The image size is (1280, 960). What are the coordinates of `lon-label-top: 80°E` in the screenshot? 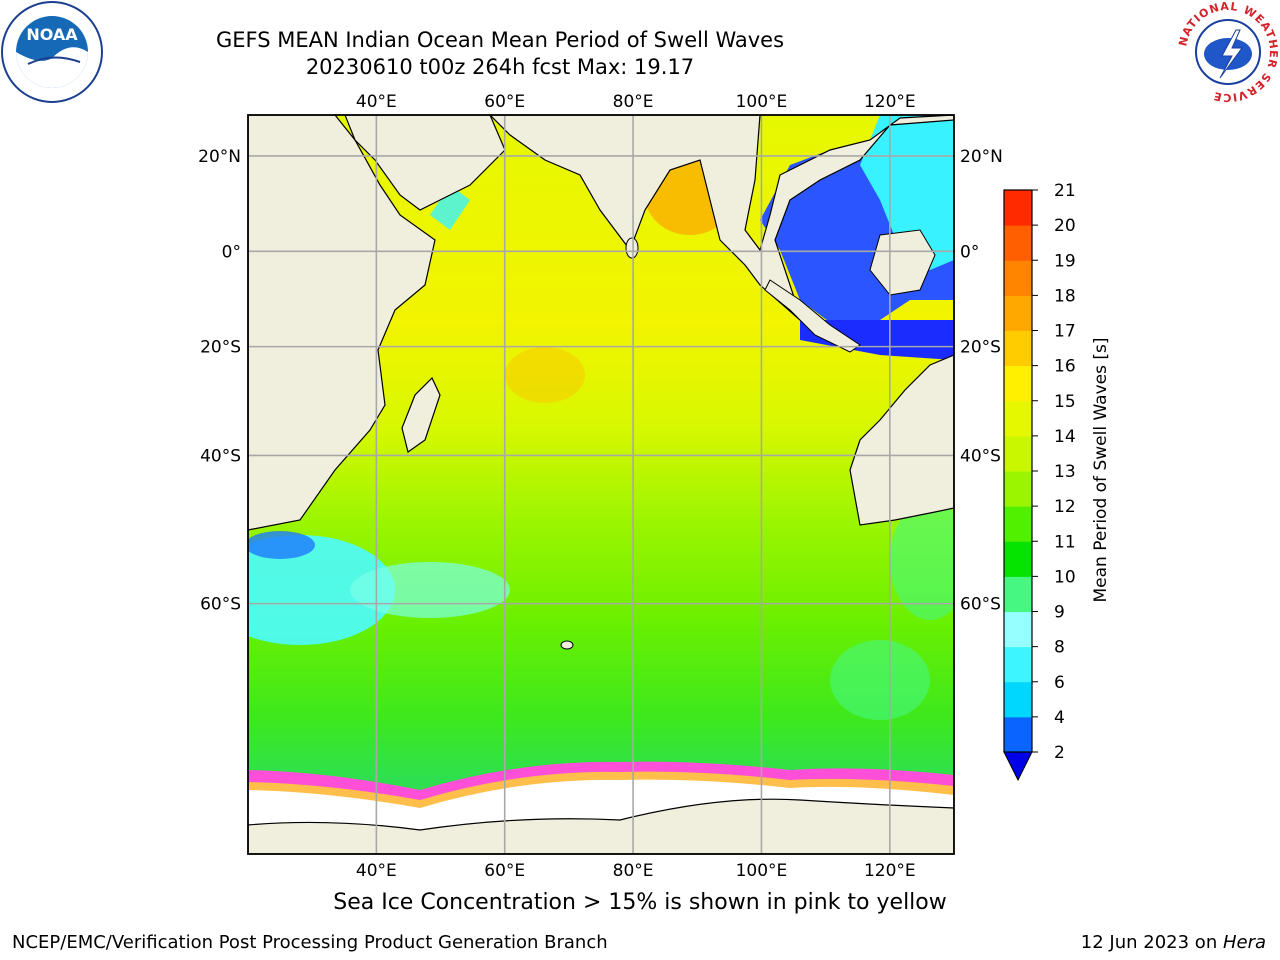 It's located at (633, 102).